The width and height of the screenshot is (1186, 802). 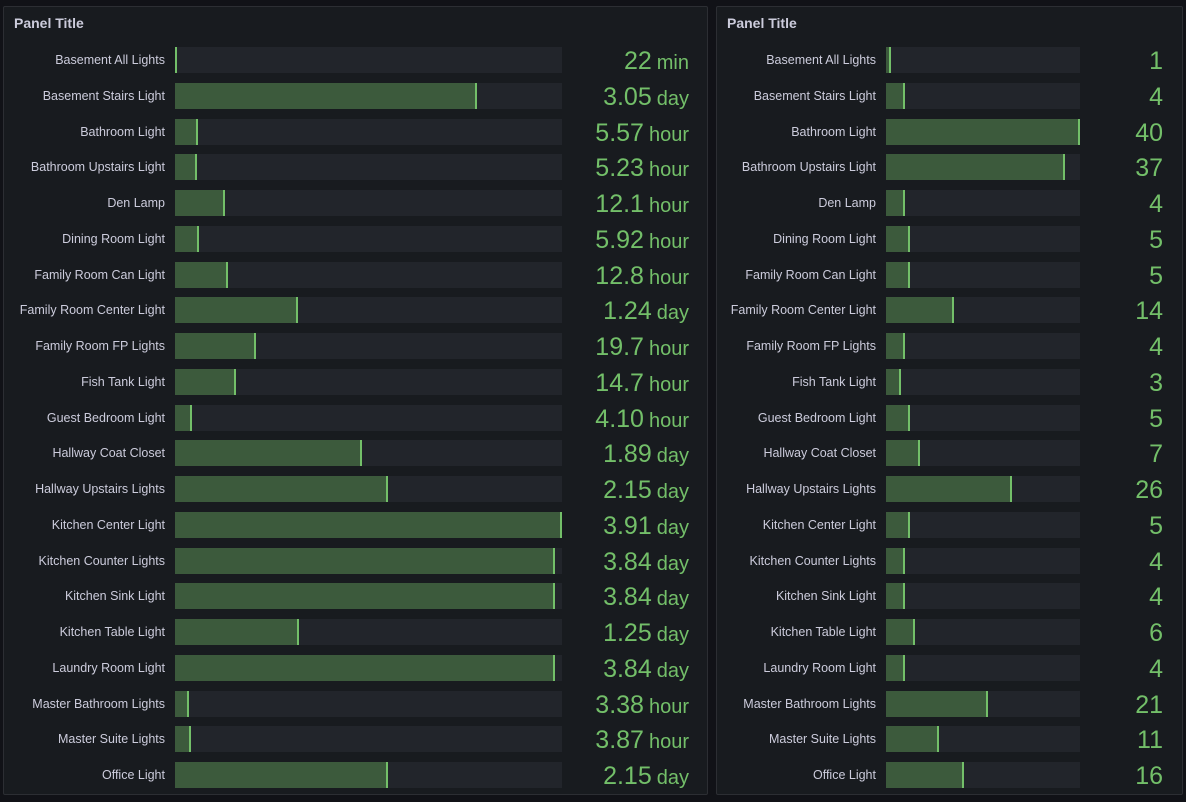 I want to click on value-number: 6, so click(x=1156, y=633).